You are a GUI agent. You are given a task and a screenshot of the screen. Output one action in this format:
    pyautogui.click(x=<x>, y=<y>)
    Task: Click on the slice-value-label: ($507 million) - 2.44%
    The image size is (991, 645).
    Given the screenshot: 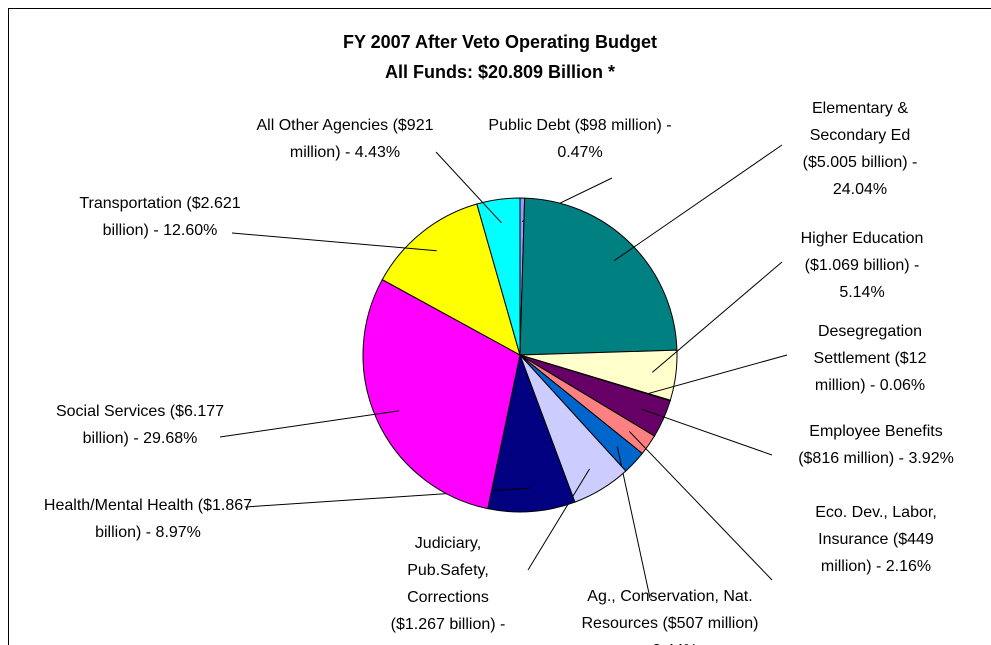 What is the action you would take?
    pyautogui.click(x=700, y=630)
    